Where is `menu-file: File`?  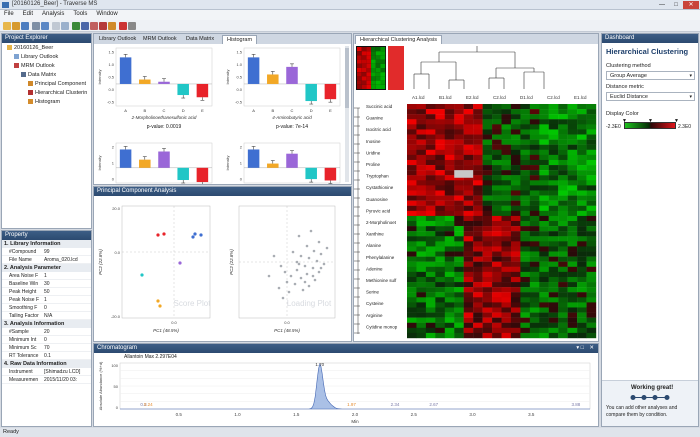 menu-file: File is located at coordinates (9, 14).